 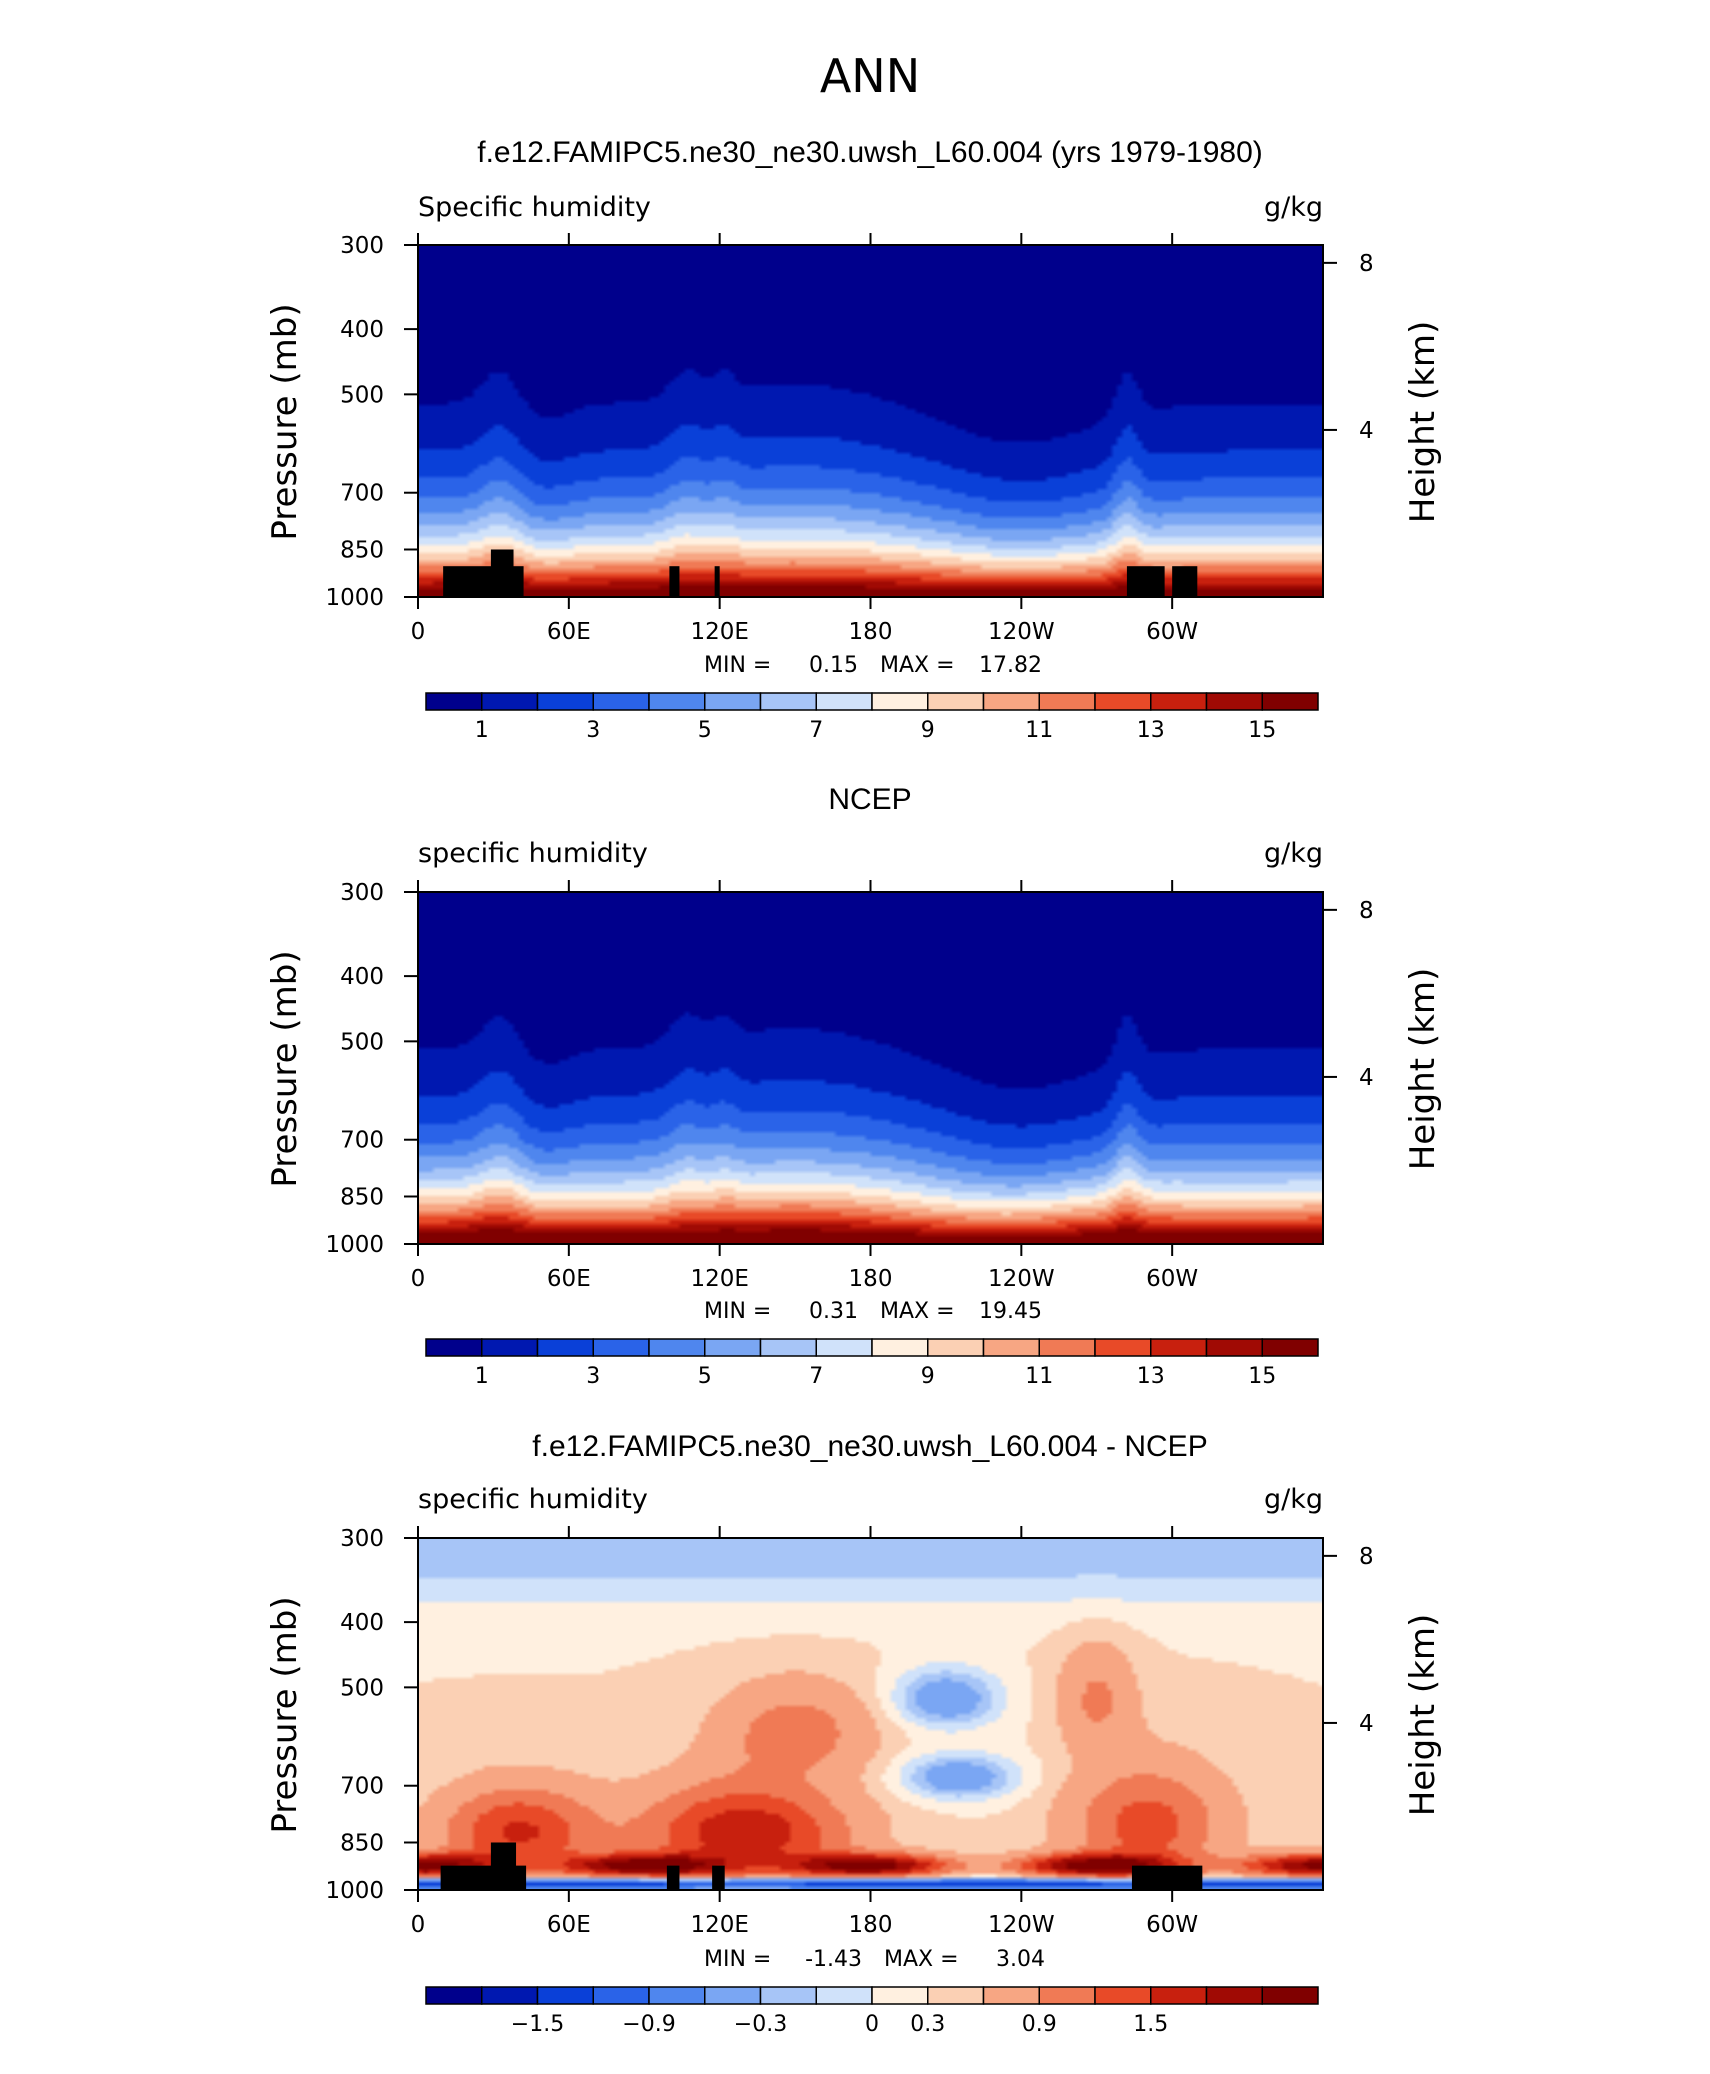 What do you see at coordinates (1150, 2024) in the screenshot?
I see `colorbar-label: 1.5` at bounding box center [1150, 2024].